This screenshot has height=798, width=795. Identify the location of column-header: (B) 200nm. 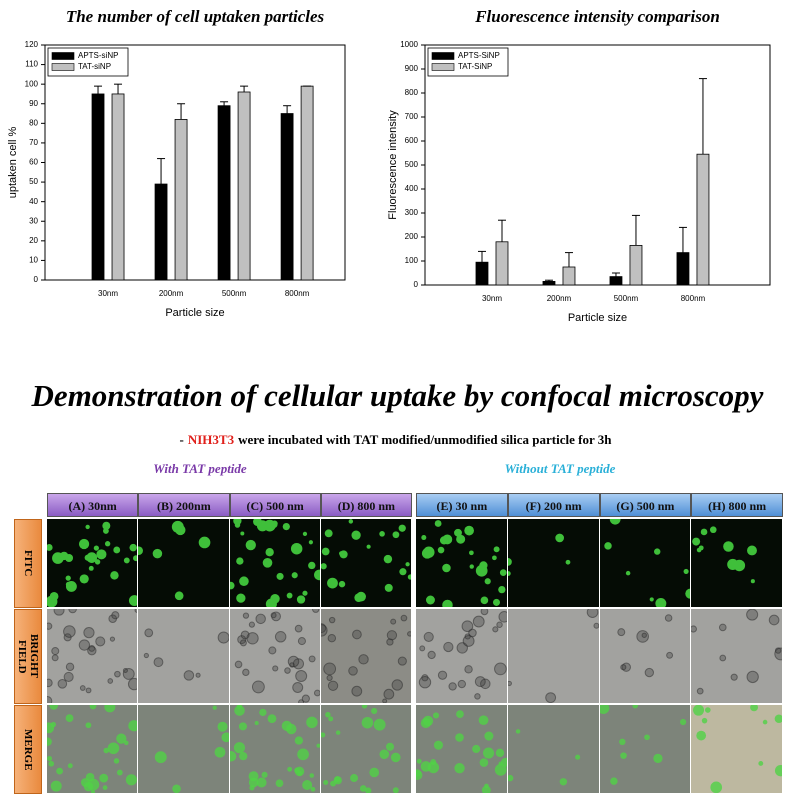
(184, 505).